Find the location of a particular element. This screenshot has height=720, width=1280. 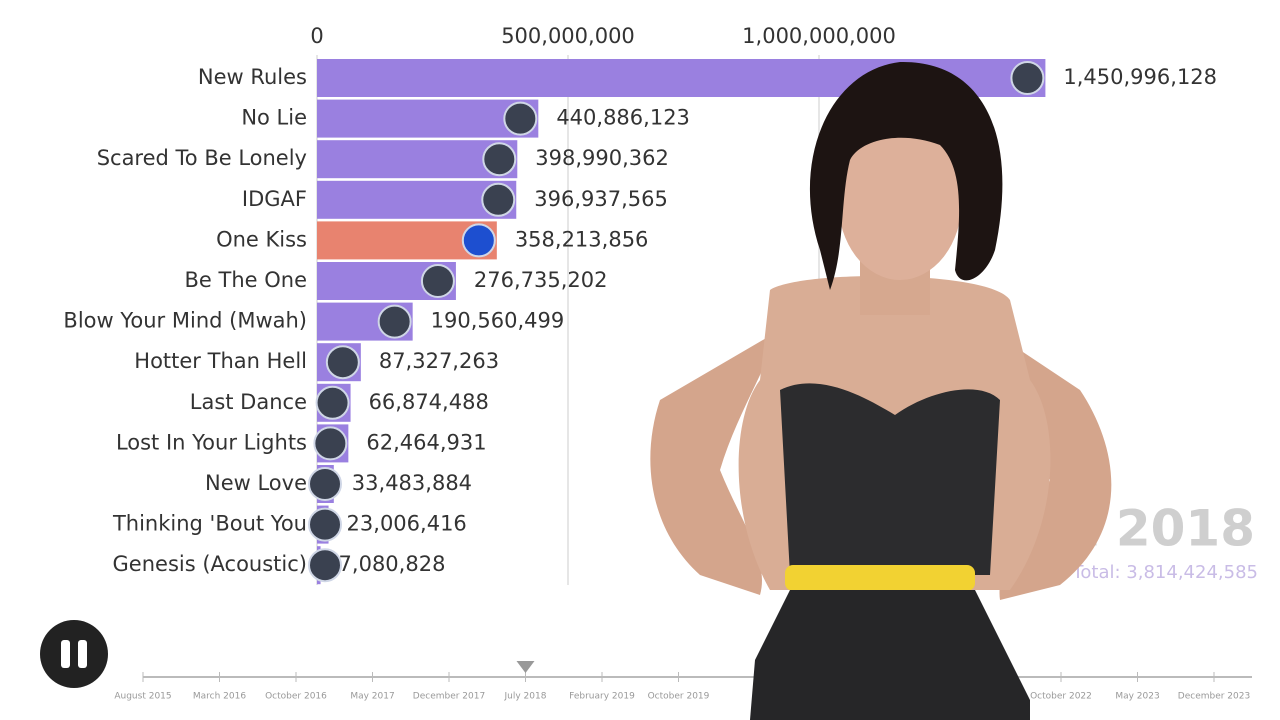

category-label: New Rules is located at coordinates (252, 77).